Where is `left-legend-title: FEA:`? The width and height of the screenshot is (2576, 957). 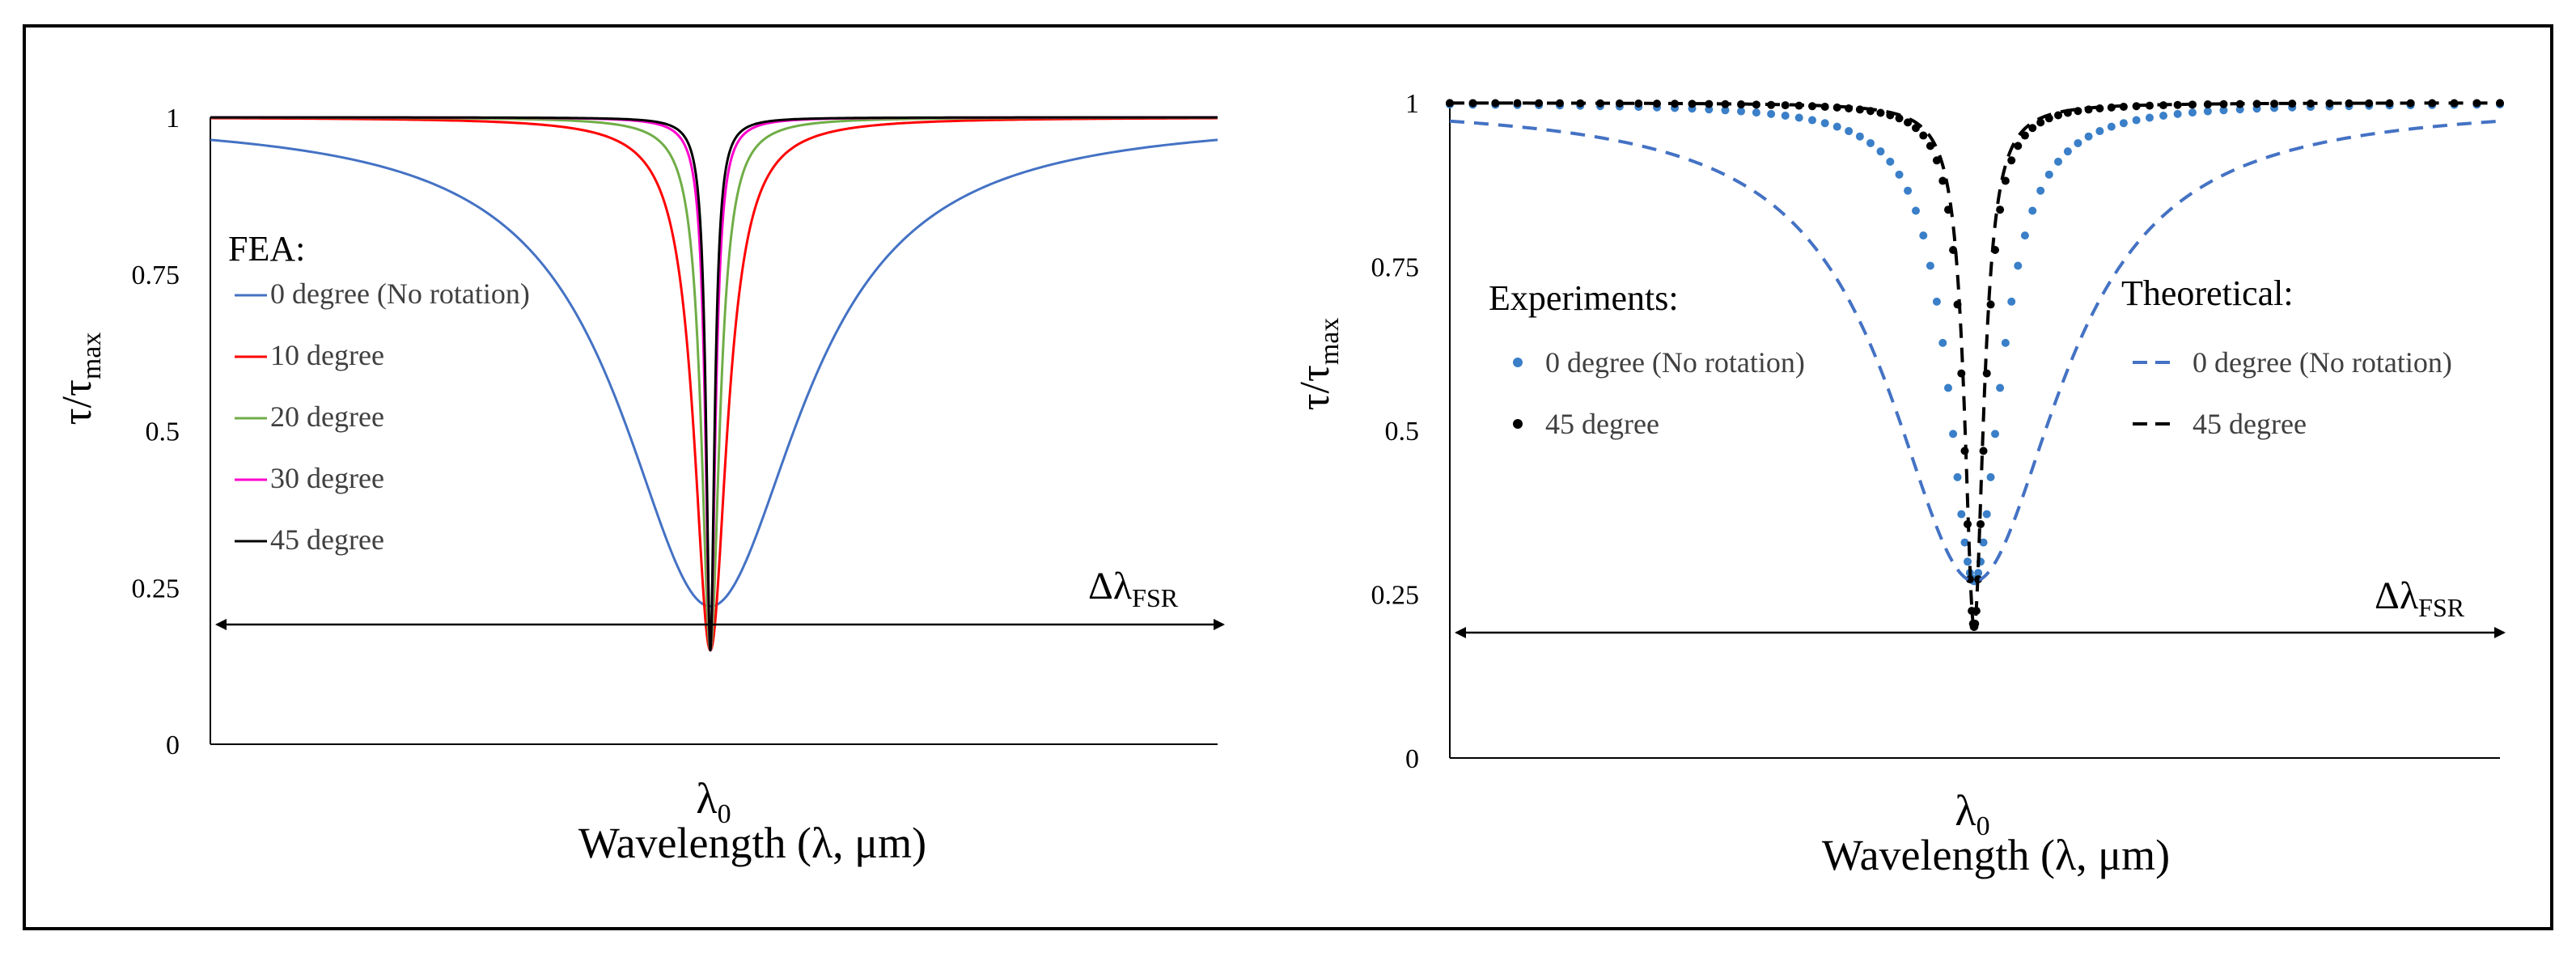 left-legend-title: FEA: is located at coordinates (266, 249).